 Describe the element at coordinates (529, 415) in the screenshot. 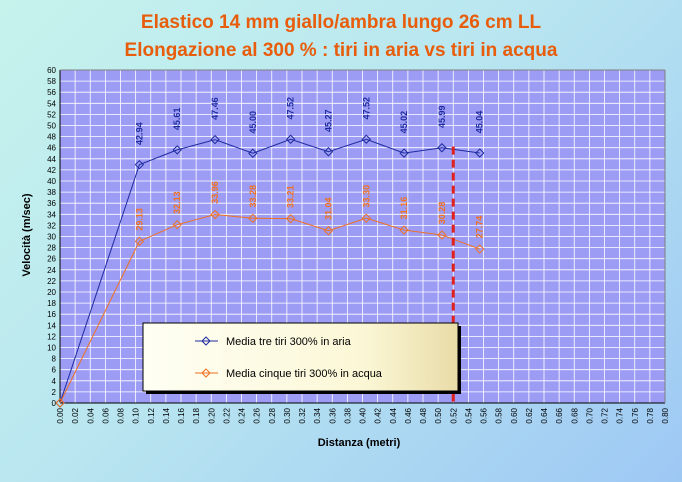

I see `x-tick-label: 0.62` at that location.